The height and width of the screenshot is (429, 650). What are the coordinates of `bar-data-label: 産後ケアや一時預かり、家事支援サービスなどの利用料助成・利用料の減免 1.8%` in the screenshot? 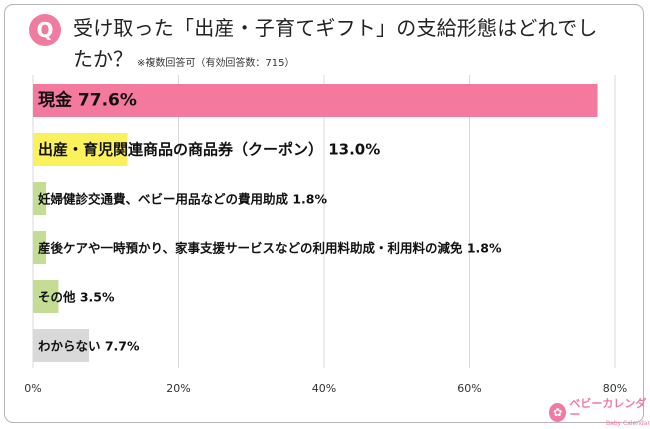 It's located at (270, 248).